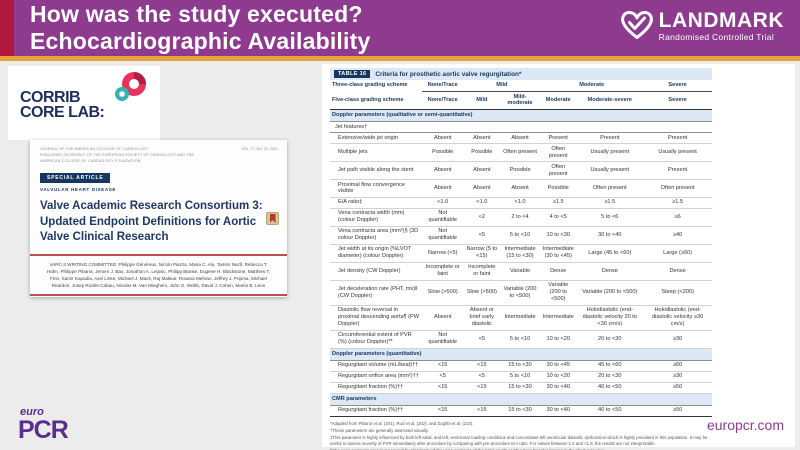  What do you see at coordinates (481, 235) in the screenshot?
I see `cell-value: <5` at bounding box center [481, 235].